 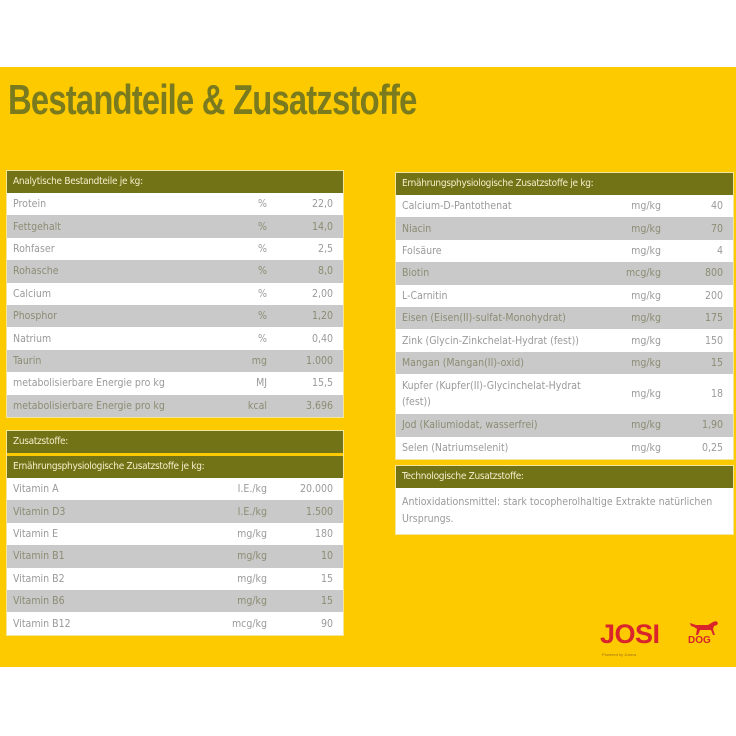 I want to click on row-value: 175, so click(x=713, y=318).